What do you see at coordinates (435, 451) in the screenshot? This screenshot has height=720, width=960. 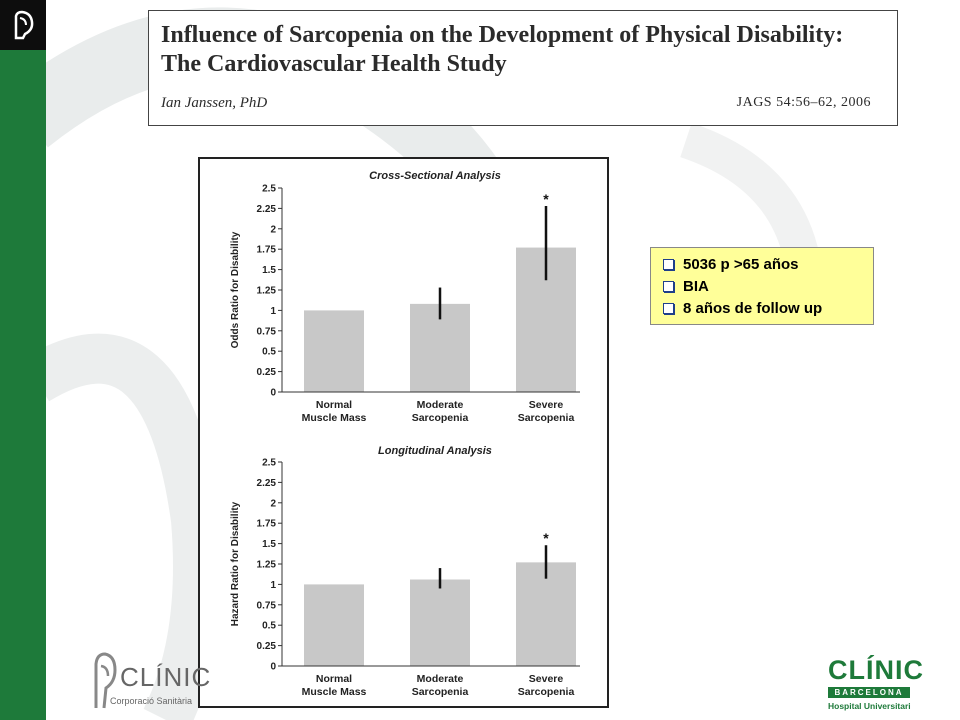 I see `chart-title: Longitudinal Analysis` at bounding box center [435, 451].